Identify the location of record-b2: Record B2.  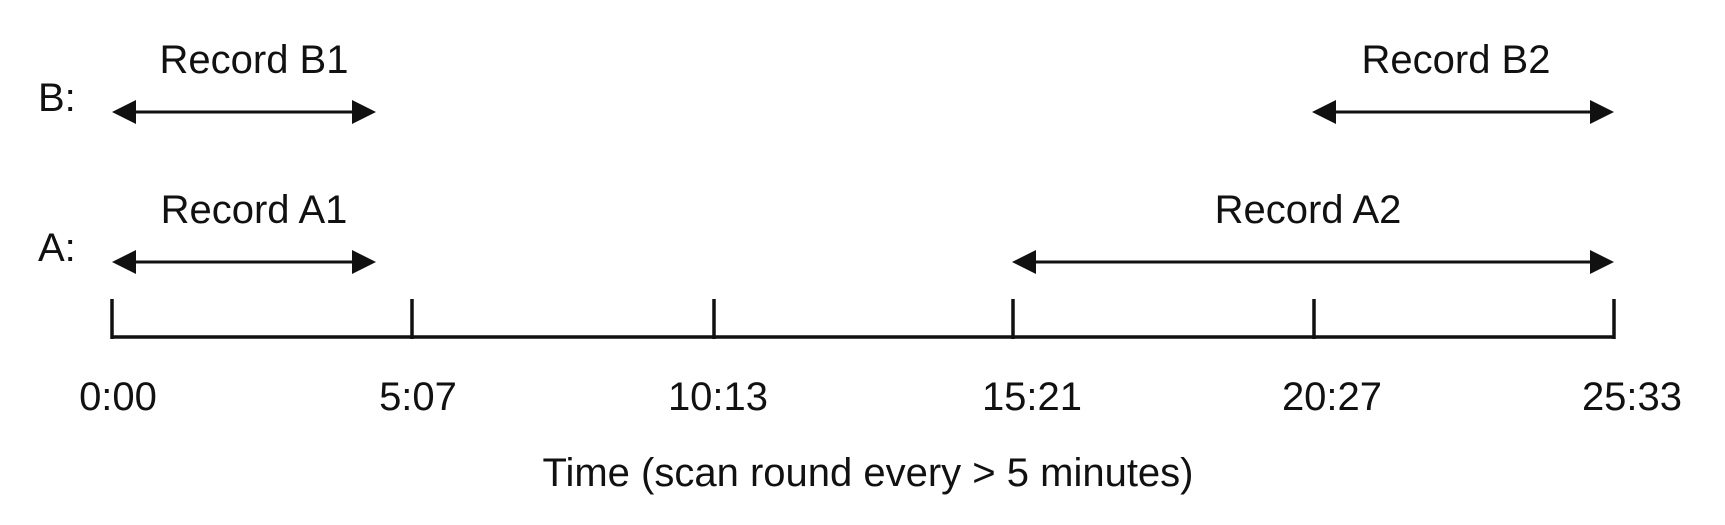
(1463, 81).